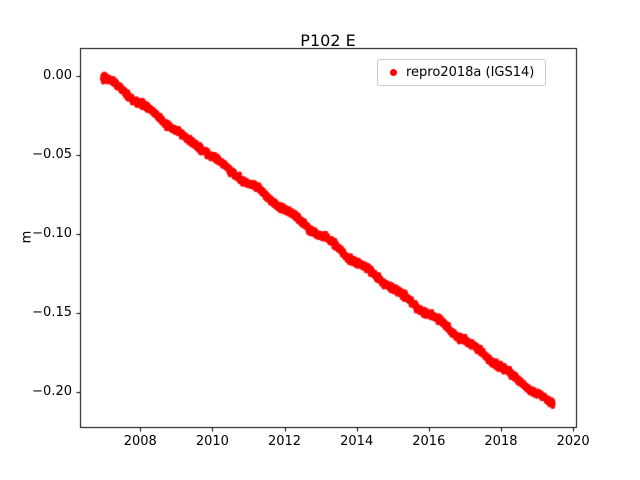 This screenshot has height=480, width=640. Describe the element at coordinates (284, 441) in the screenshot. I see `x-tick-label: 2012` at that location.